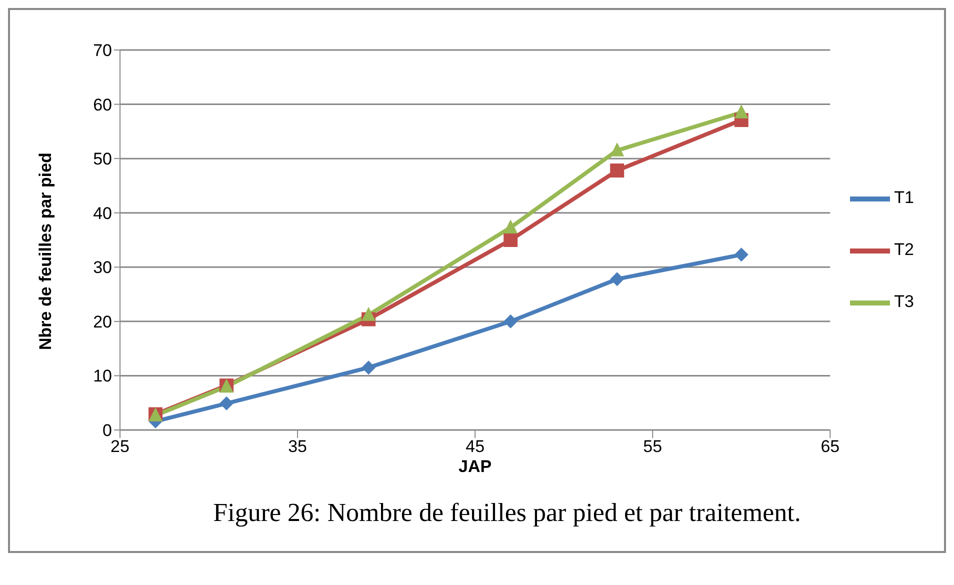 Image resolution: width=954 pixels, height=585 pixels. What do you see at coordinates (475, 466) in the screenshot?
I see `x-axis-title: JAP` at bounding box center [475, 466].